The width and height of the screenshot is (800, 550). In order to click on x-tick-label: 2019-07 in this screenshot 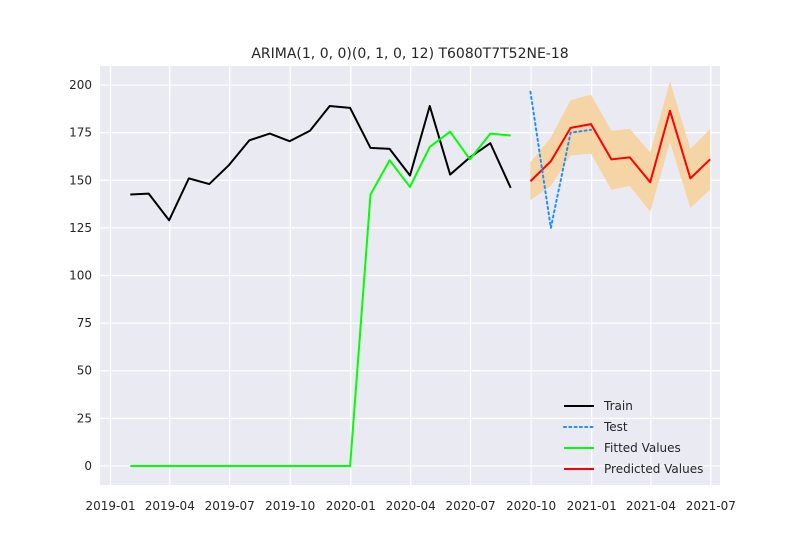, I will do `click(230, 506)`.